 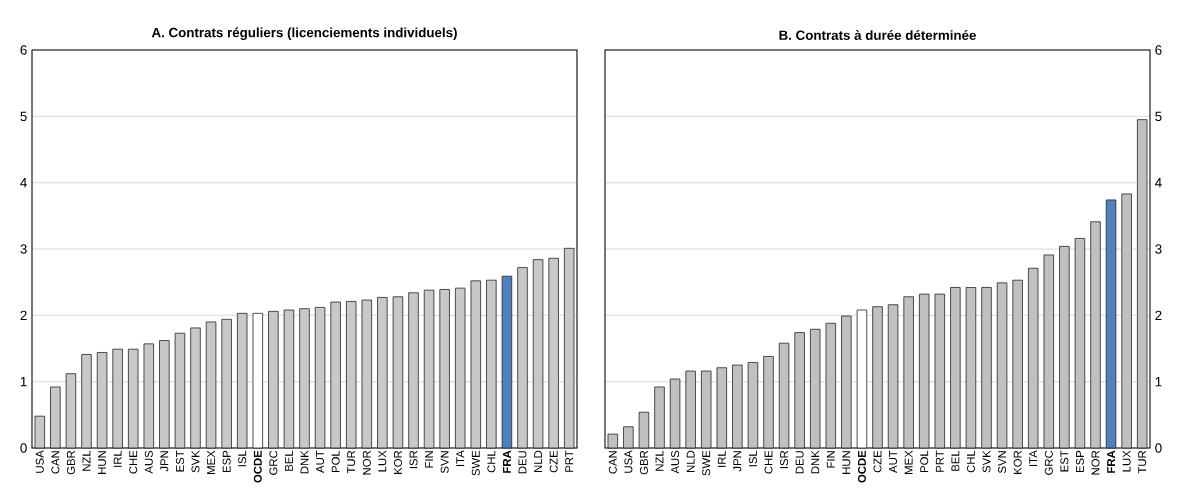 What do you see at coordinates (706, 463) in the screenshot?
I see `x-tick-label: SWE` at bounding box center [706, 463].